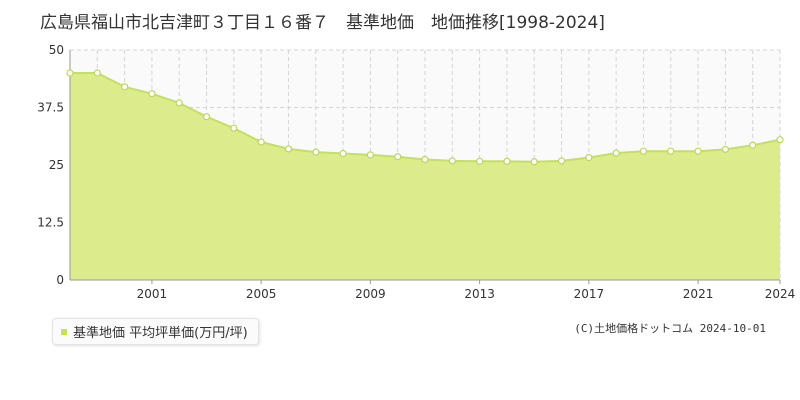 The image size is (800, 400). I want to click on legend-marker-square, so click(64, 331).